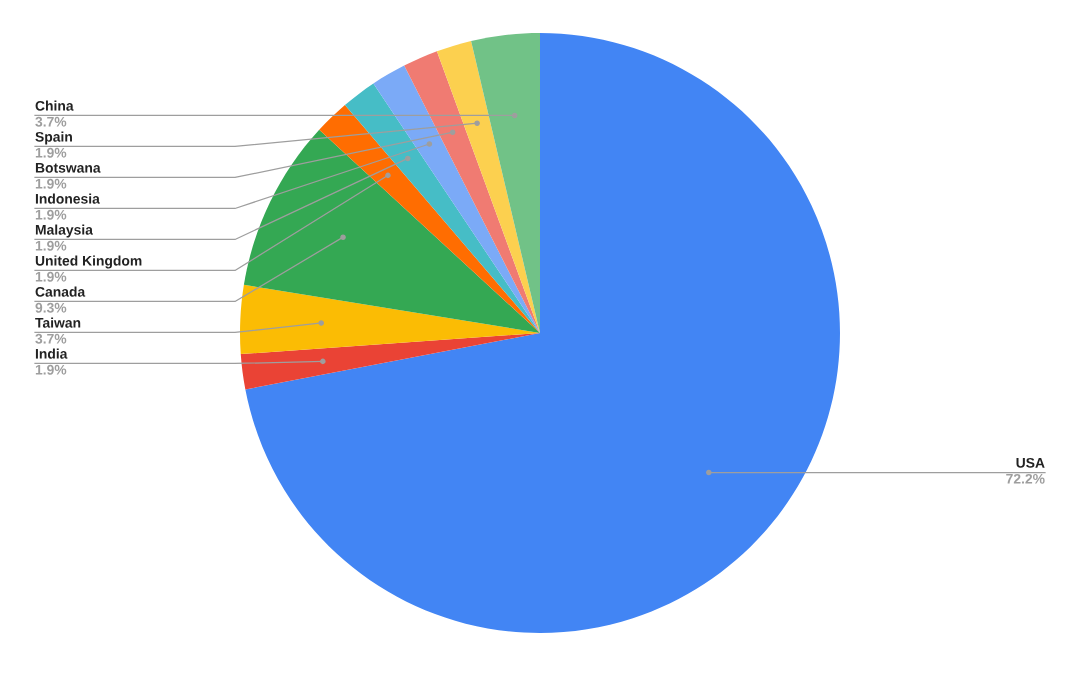 The width and height of the screenshot is (1080, 693). I want to click on slice-label: Botswana, so click(68, 168).